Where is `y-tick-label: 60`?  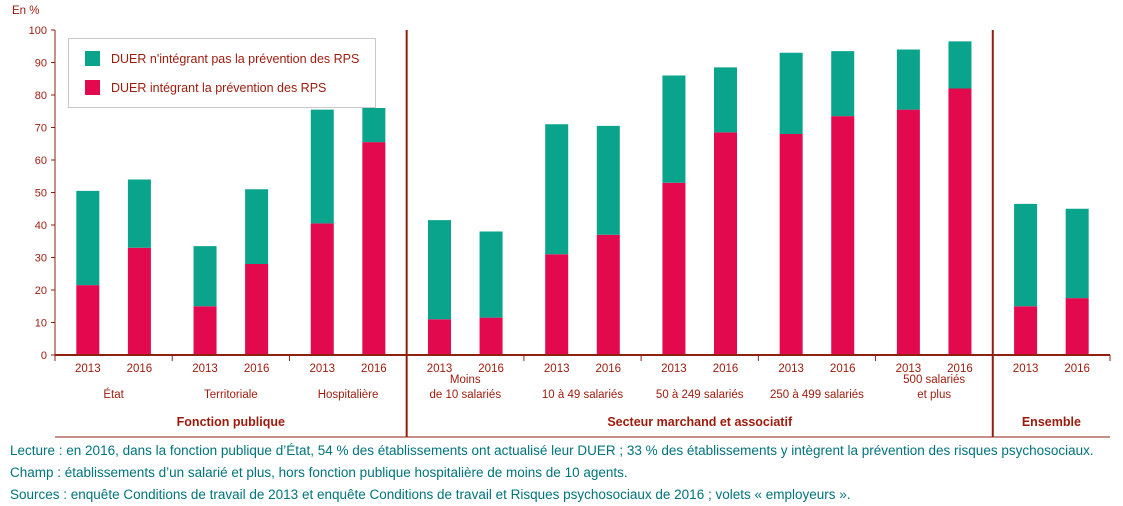 y-tick-label: 60 is located at coordinates (41, 161).